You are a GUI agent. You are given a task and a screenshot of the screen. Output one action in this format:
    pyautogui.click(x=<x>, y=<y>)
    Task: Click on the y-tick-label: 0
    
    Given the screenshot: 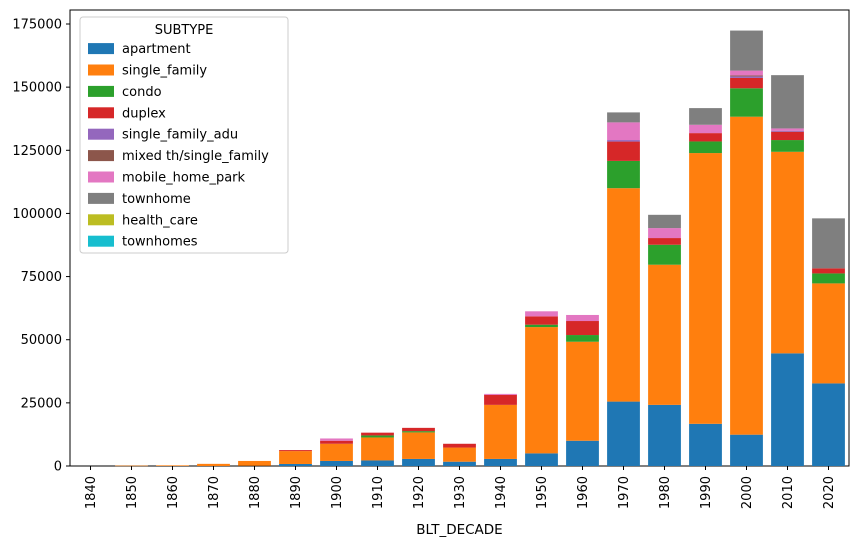 What is the action you would take?
    pyautogui.click(x=58, y=467)
    